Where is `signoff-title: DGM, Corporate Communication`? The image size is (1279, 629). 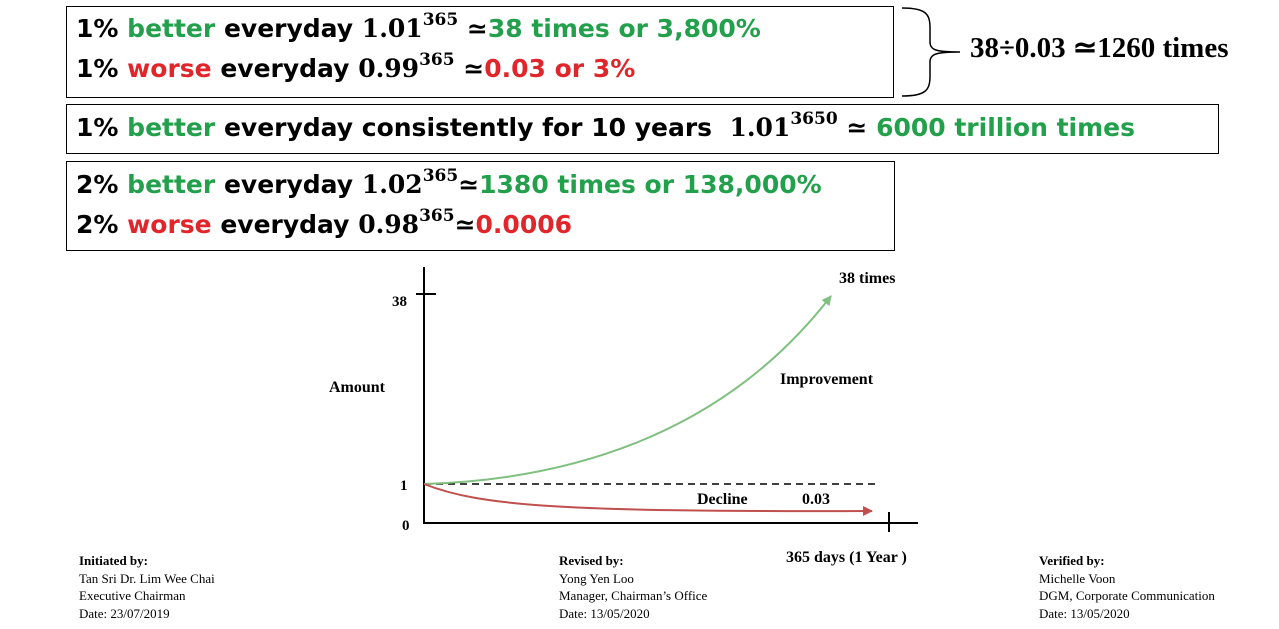
signoff-title: DGM, Corporate Communication is located at coordinates (1127, 595).